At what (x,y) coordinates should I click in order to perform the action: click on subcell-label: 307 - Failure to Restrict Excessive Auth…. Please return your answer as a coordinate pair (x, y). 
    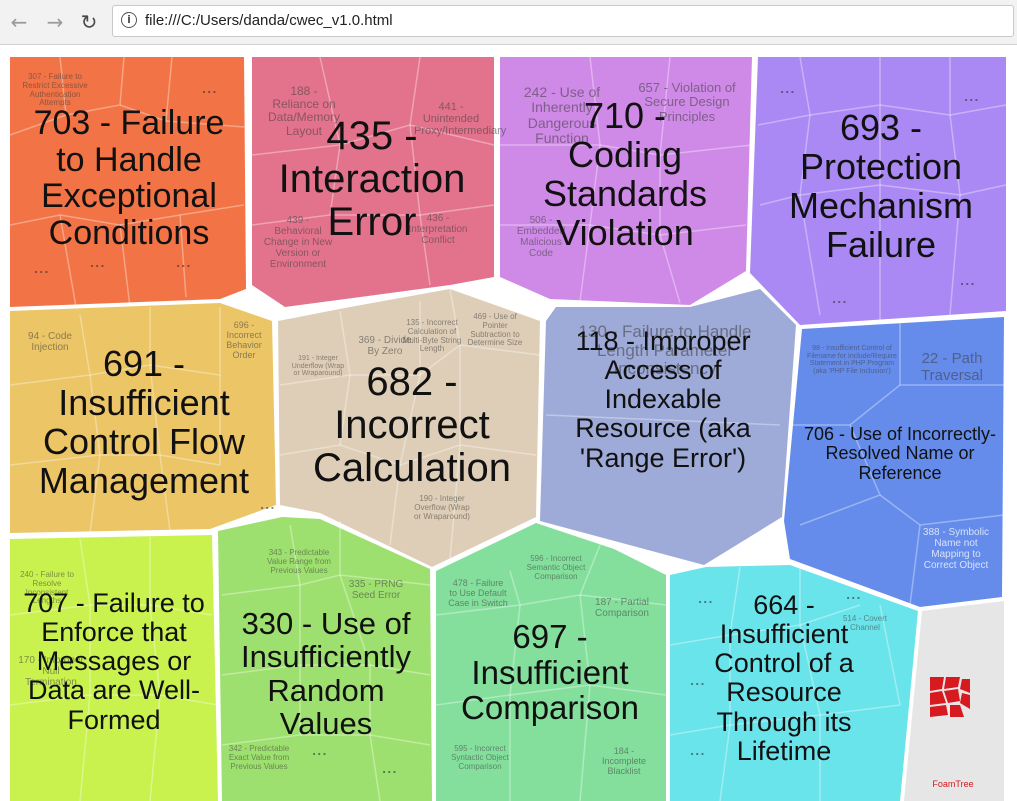
    Looking at the image, I should click on (55, 90).